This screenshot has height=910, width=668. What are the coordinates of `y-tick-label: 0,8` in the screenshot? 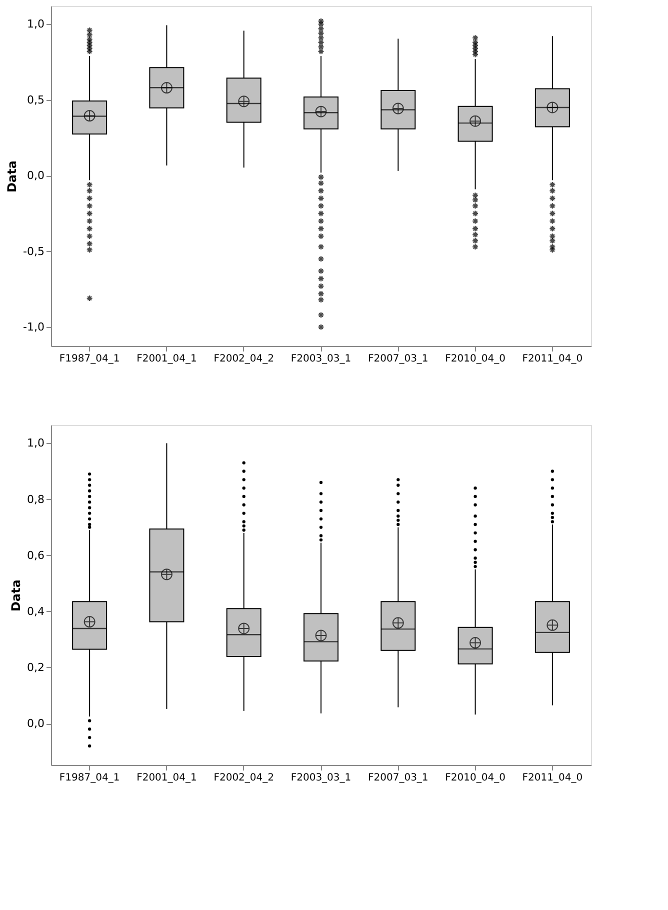 It's located at (35, 499).